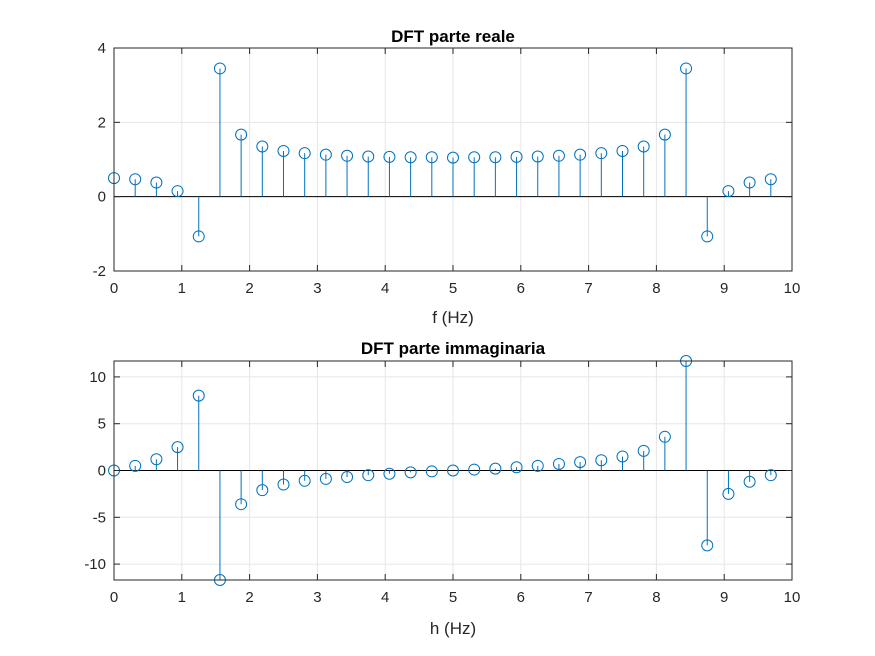 This screenshot has width=875, height=656. What do you see at coordinates (453, 317) in the screenshot?
I see `real-part-xlabel: f (Hz)` at bounding box center [453, 317].